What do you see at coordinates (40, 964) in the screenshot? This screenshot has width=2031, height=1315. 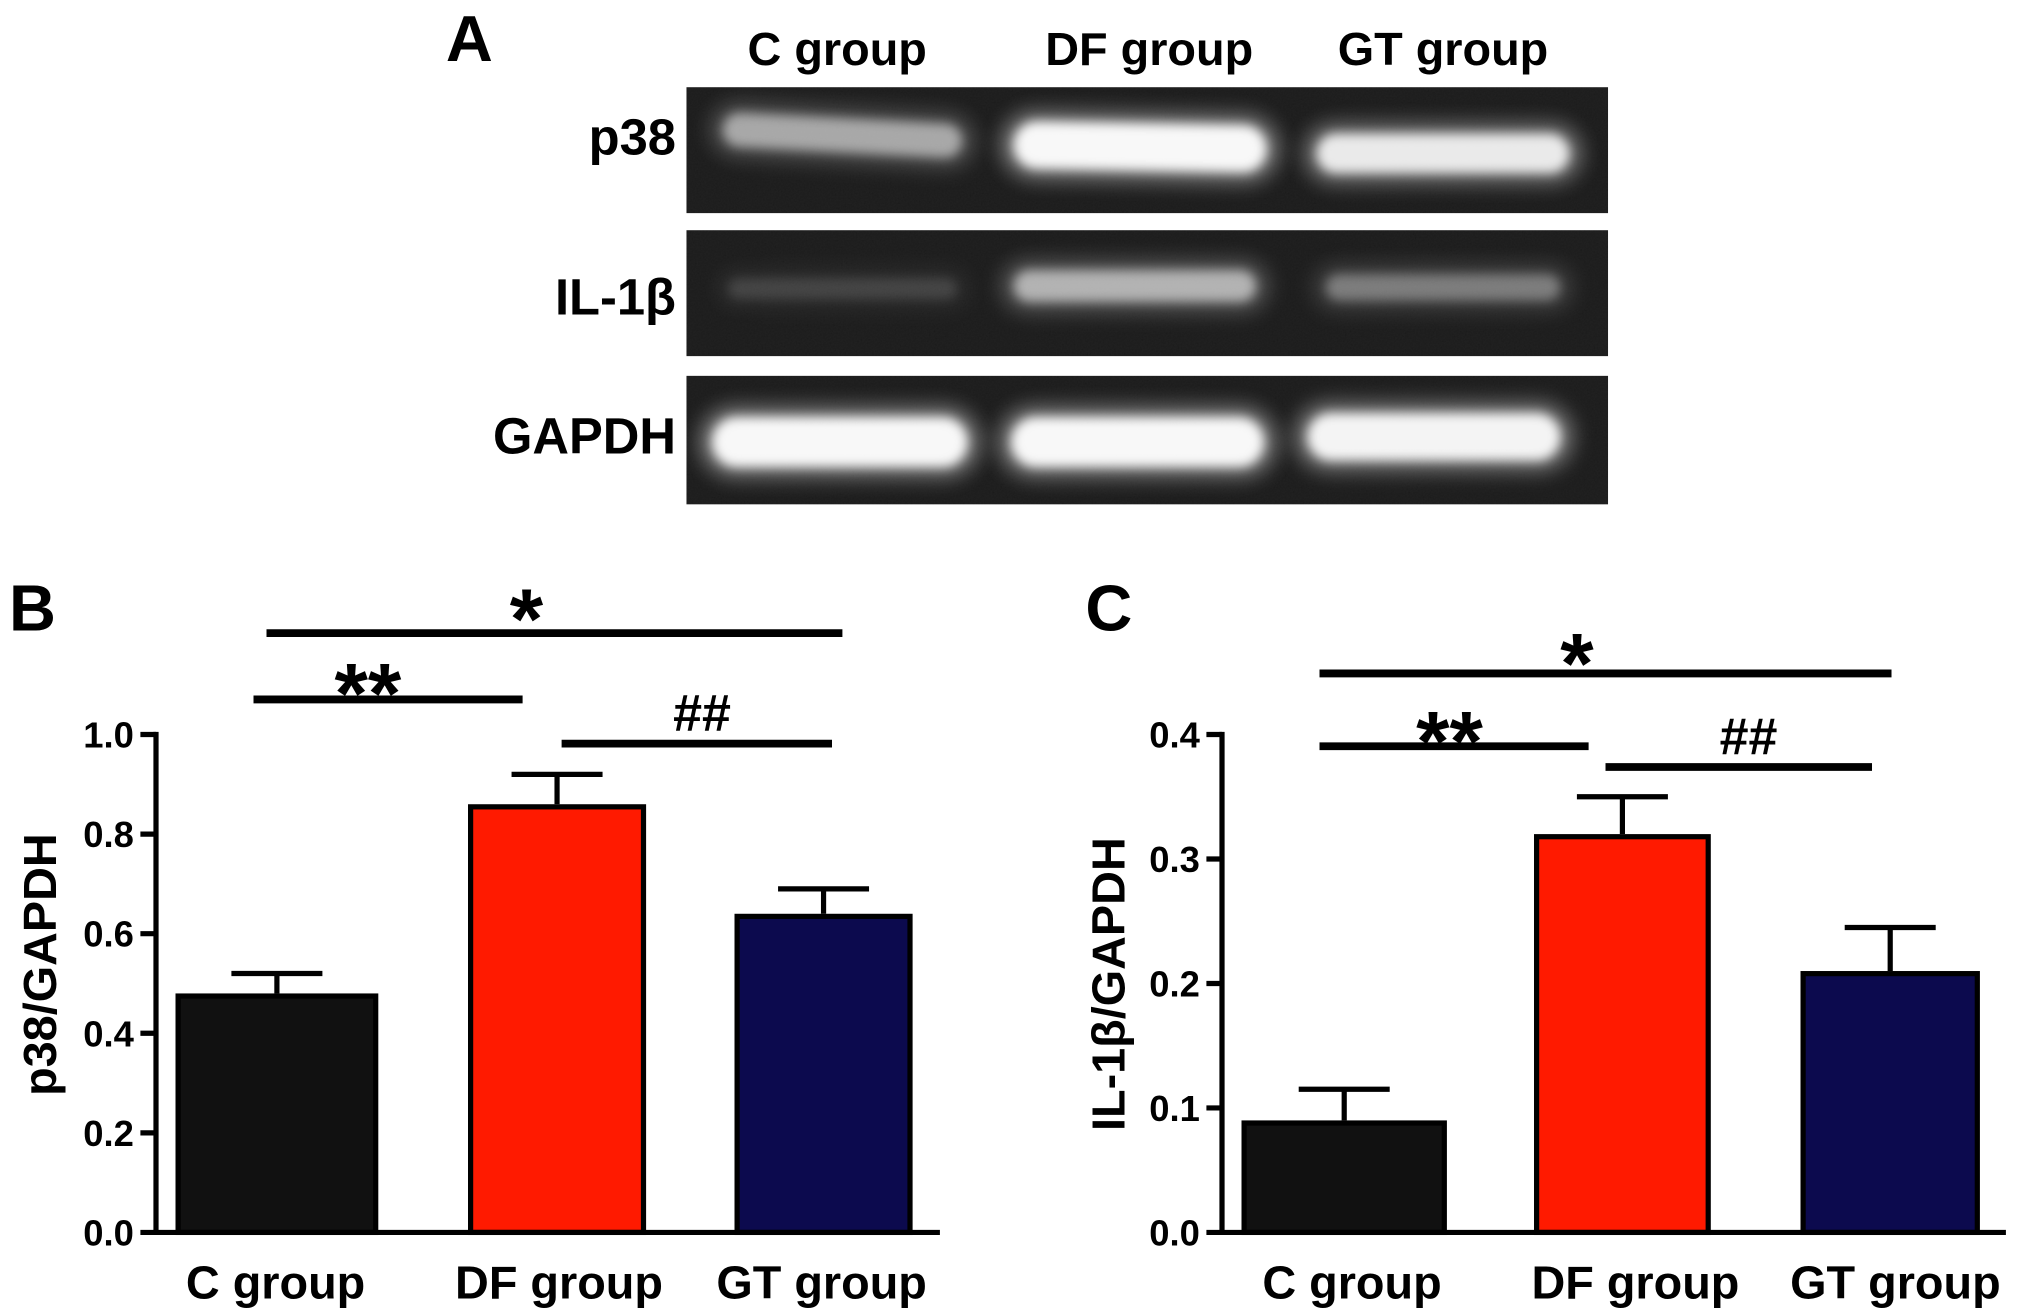 I see `y-axis-label: p38/GAPDH` at bounding box center [40, 964].